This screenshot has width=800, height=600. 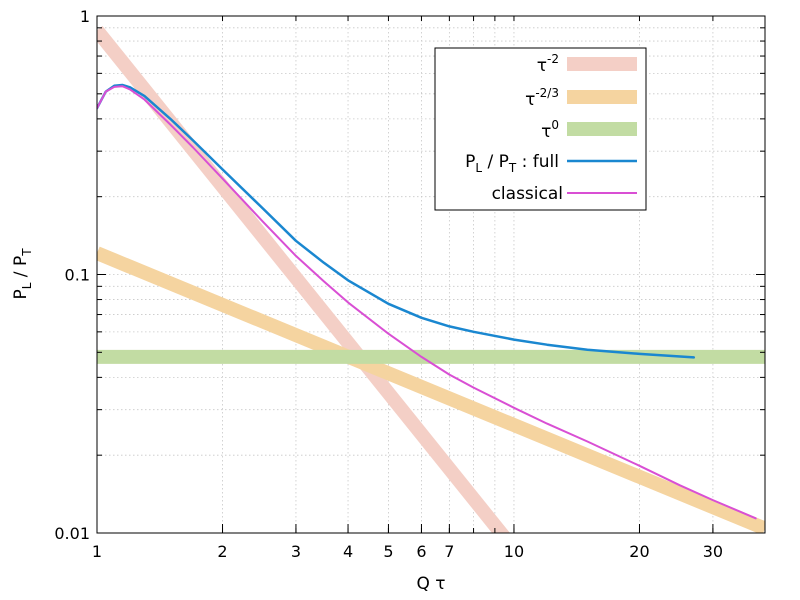 I want to click on x-tick-label: 4, so click(x=348, y=551).